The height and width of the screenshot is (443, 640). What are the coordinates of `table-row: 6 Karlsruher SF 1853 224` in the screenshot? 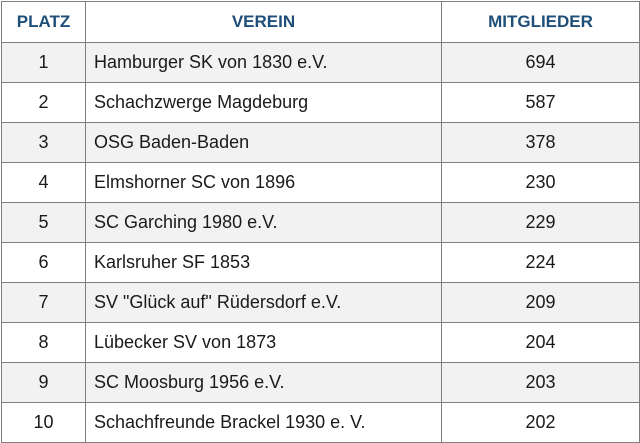 It's located at (320, 262).